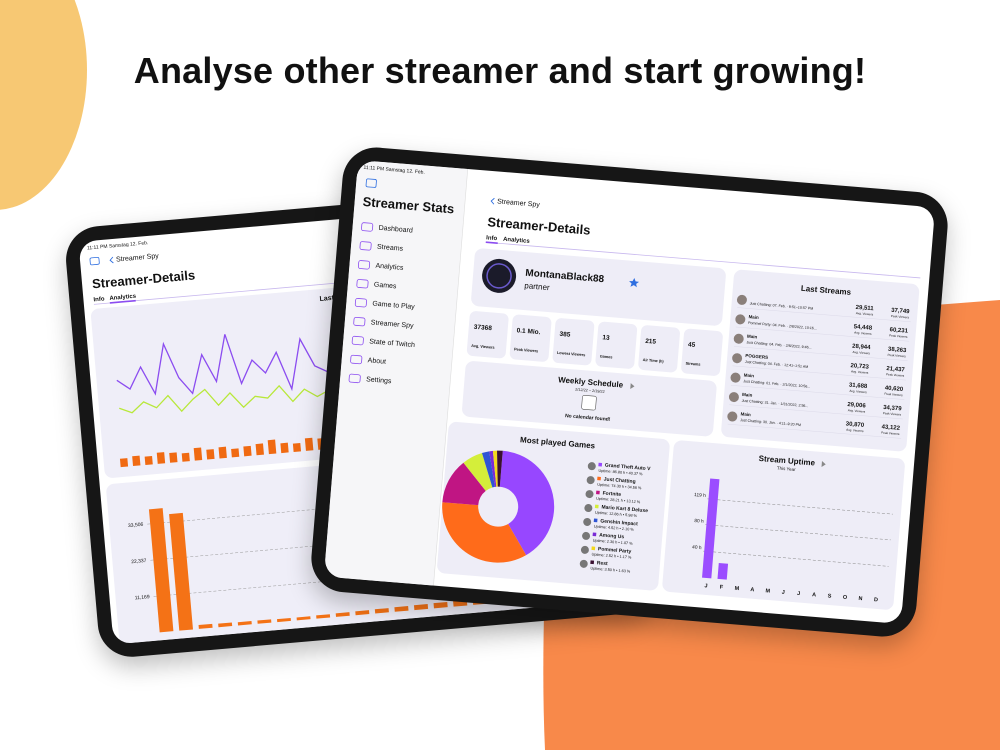  I want to click on menu-item: Games, so click(386, 286).